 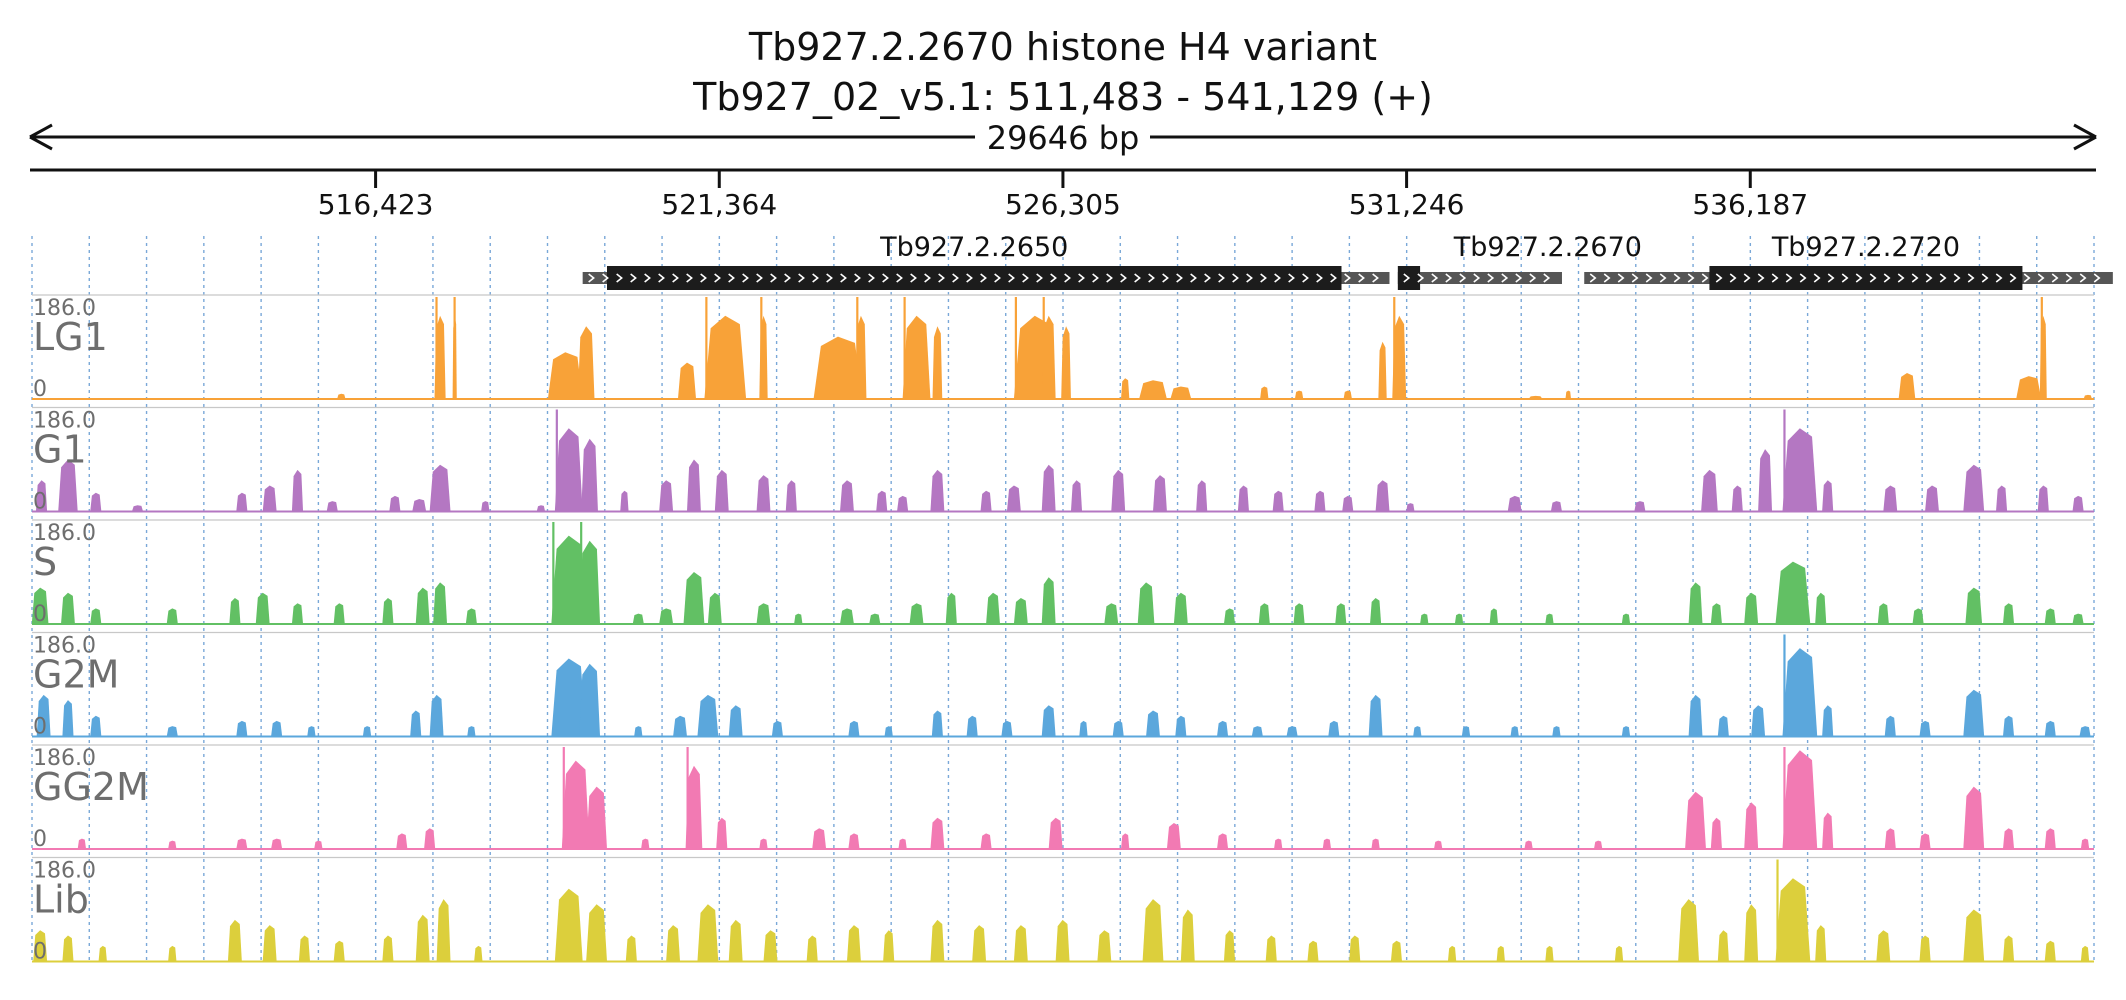 What do you see at coordinates (76, 675) in the screenshot?
I see `track-name-label: G2M` at bounding box center [76, 675].